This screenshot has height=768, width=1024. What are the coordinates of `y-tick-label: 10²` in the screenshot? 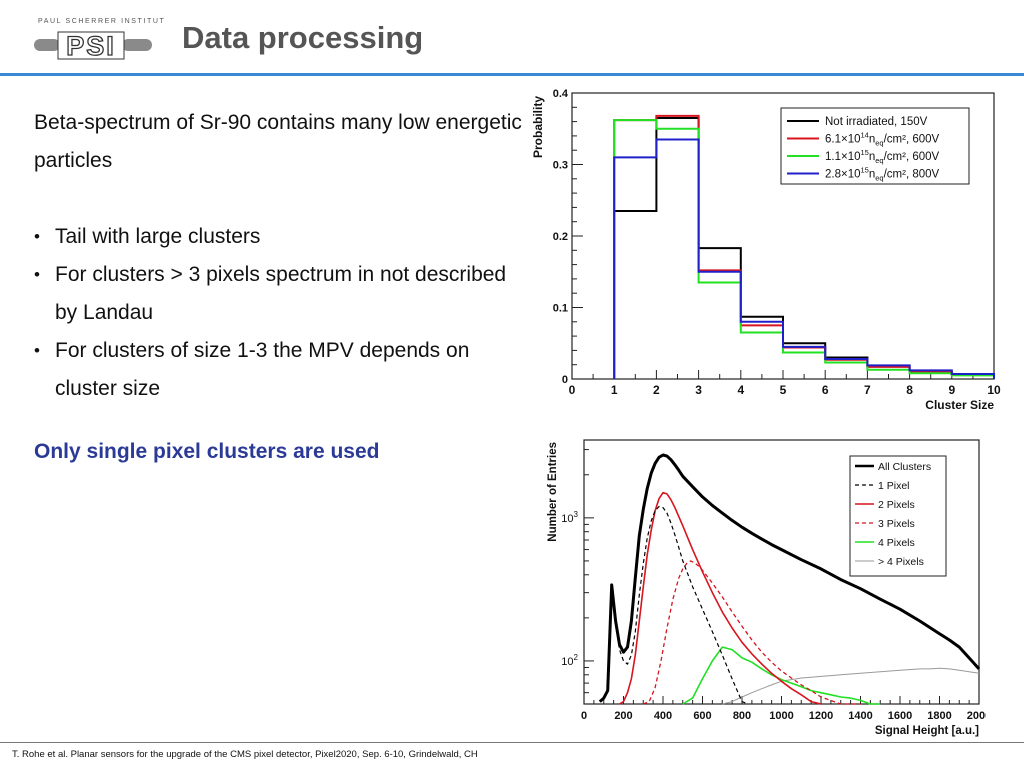 It's located at (569, 660).